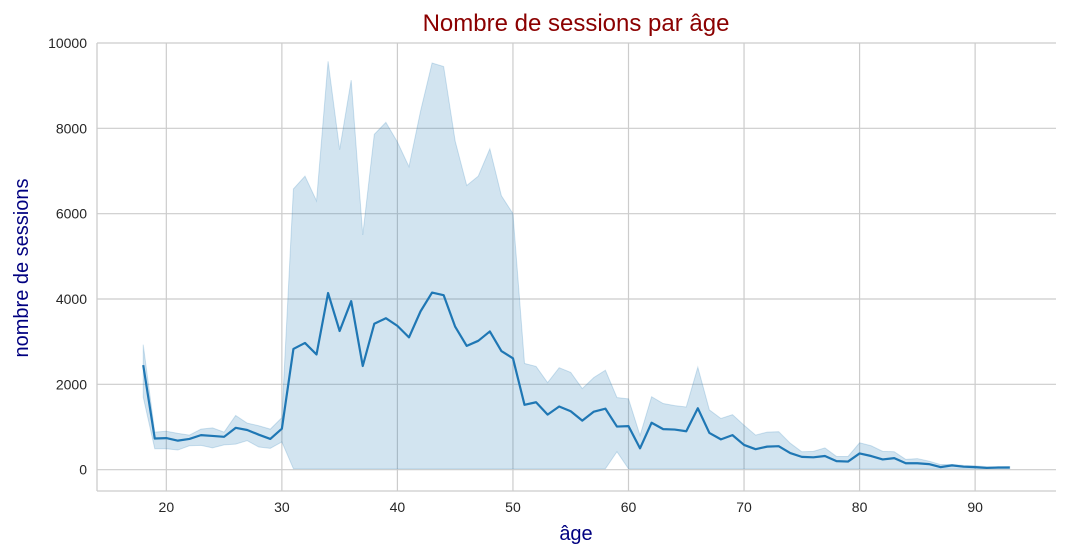  Describe the element at coordinates (576, 23) in the screenshot. I see `chart-title: Nombre de sessions par âge` at that location.